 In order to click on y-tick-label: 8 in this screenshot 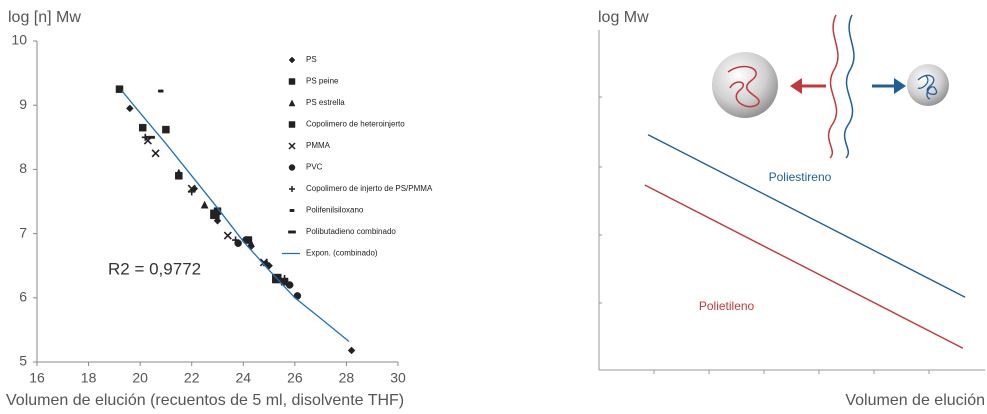, I will do `click(23, 168)`.